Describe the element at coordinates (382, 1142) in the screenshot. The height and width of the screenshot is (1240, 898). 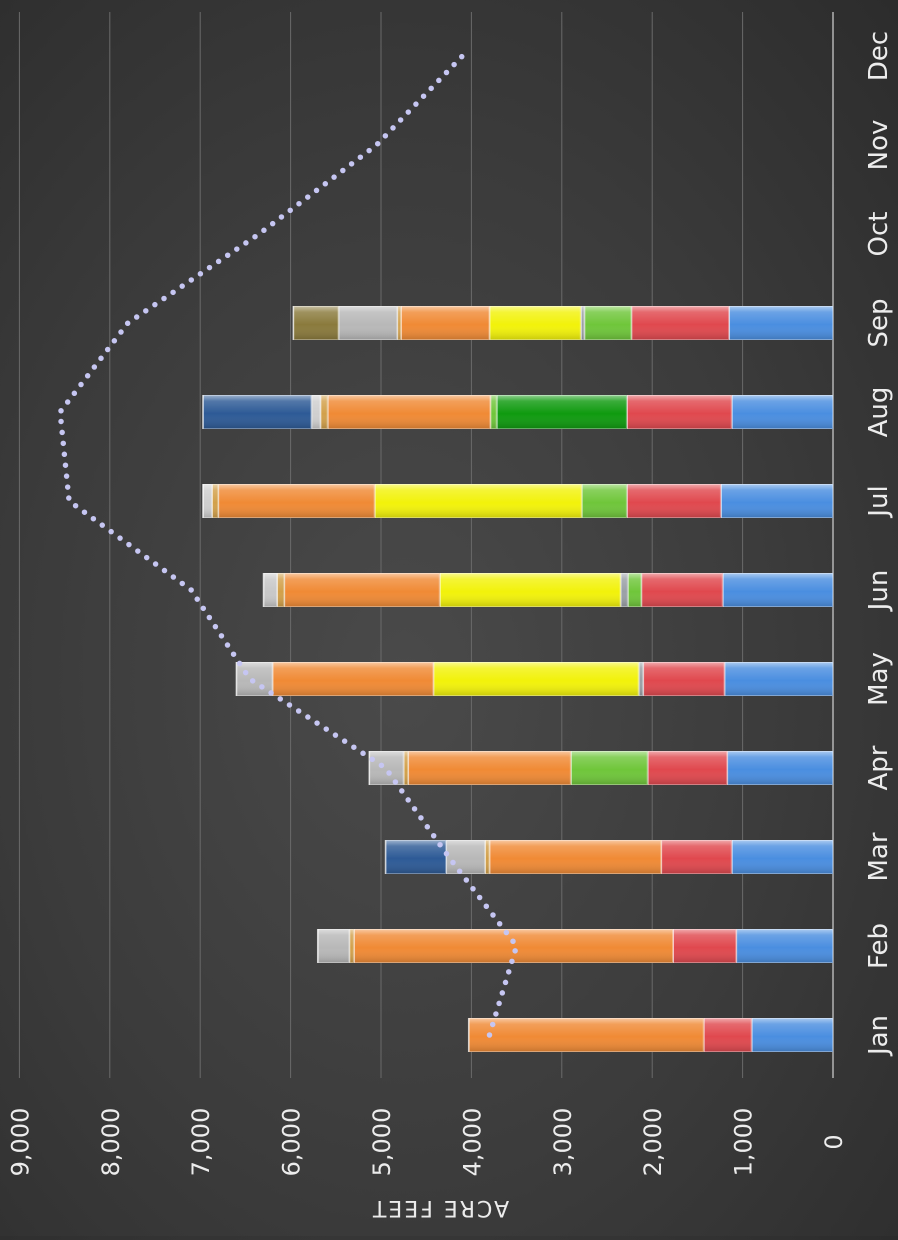
I see `y-tick-label: 5,000` at that location.